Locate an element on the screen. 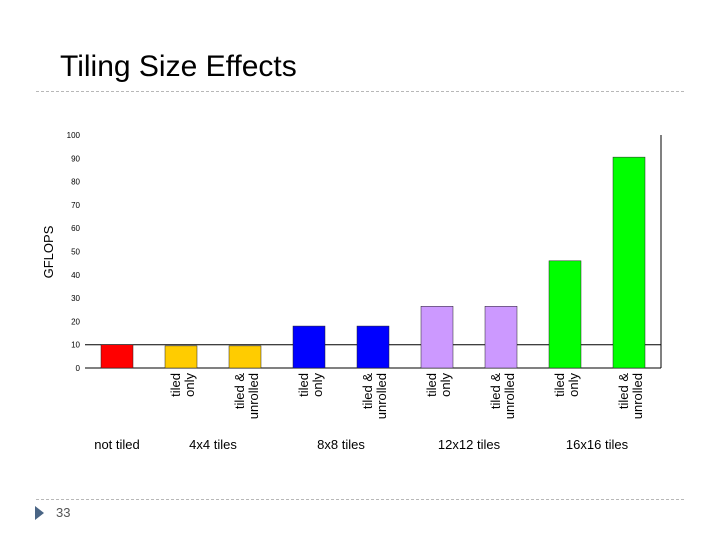  y-tick-label: 50 is located at coordinates (75, 252).